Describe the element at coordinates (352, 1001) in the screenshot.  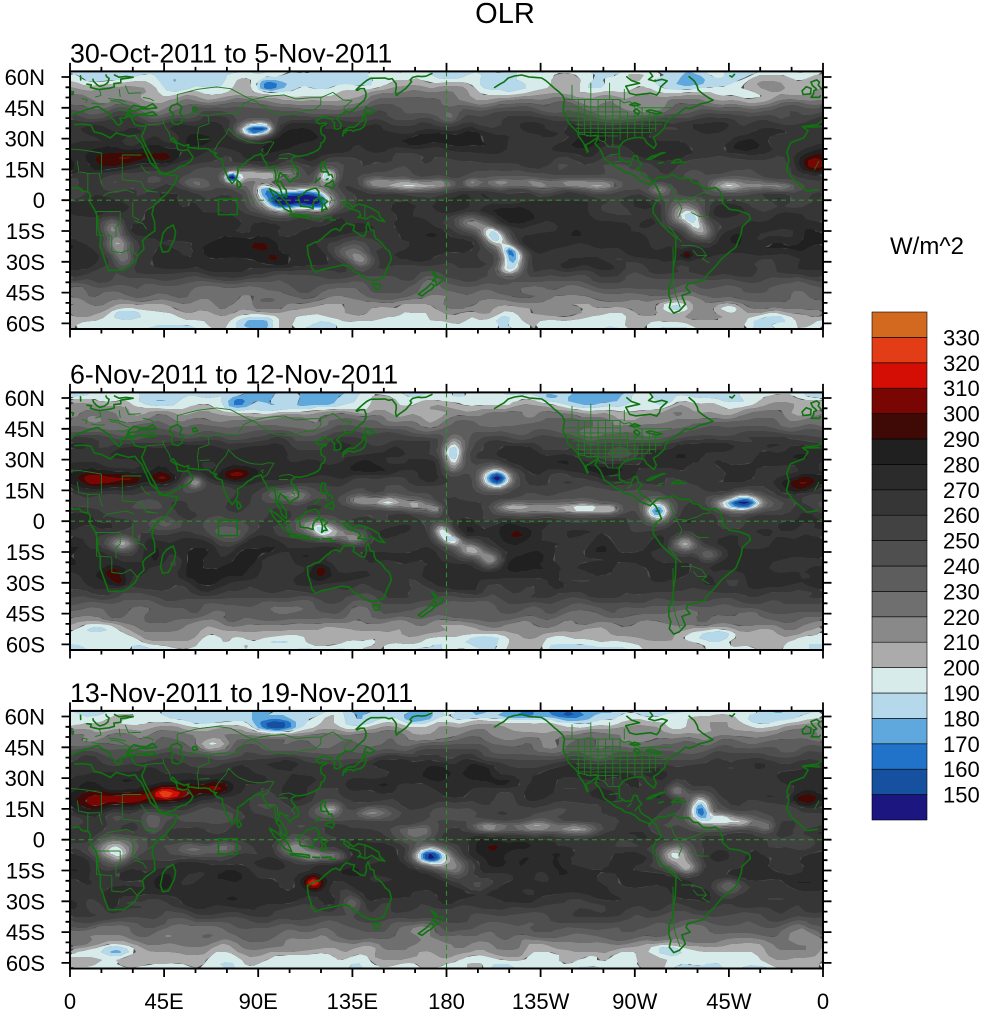
I see `svg-text: 135E` at that location.